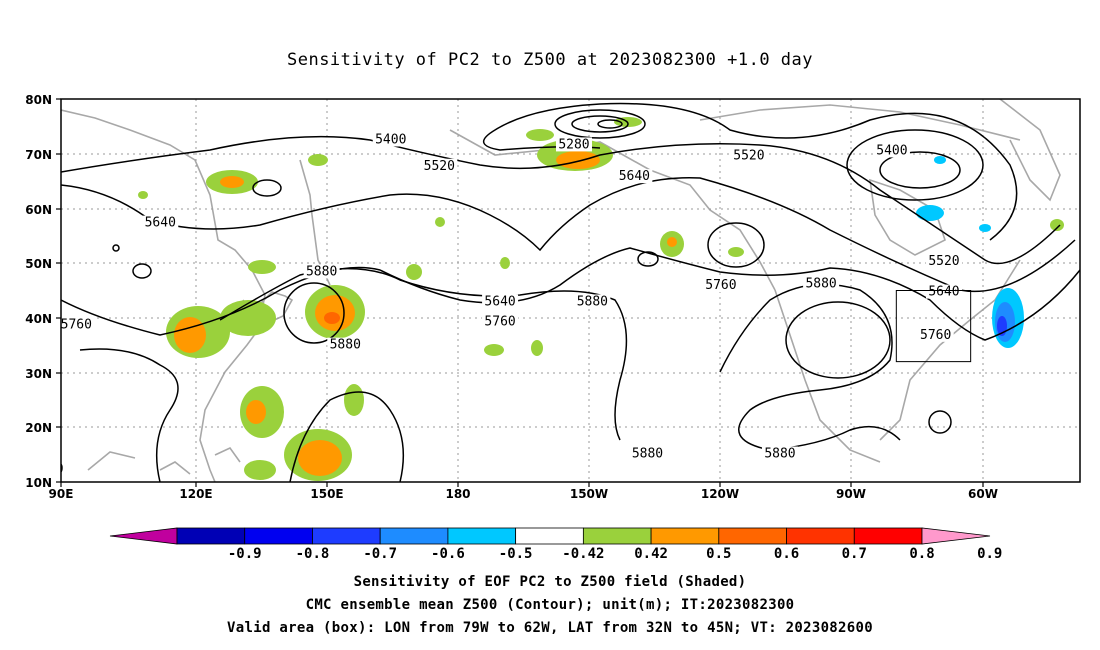  Describe the element at coordinates (38, 155) in the screenshot. I see `lat-tick-label: 70N` at that location.